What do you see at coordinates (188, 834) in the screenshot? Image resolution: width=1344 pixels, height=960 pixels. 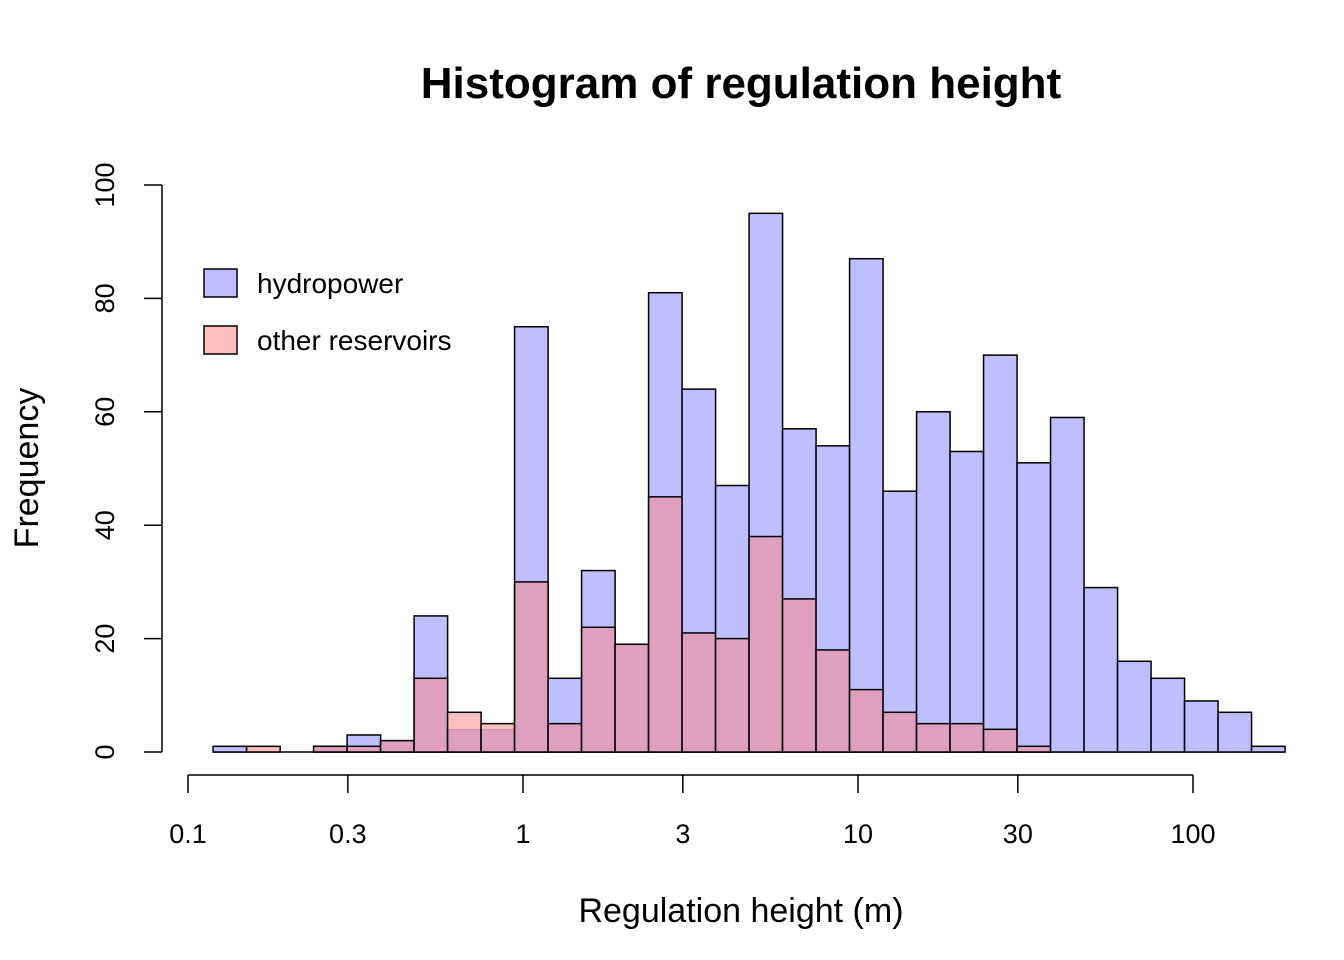 I see `x-tick-label: 0.1` at bounding box center [188, 834].